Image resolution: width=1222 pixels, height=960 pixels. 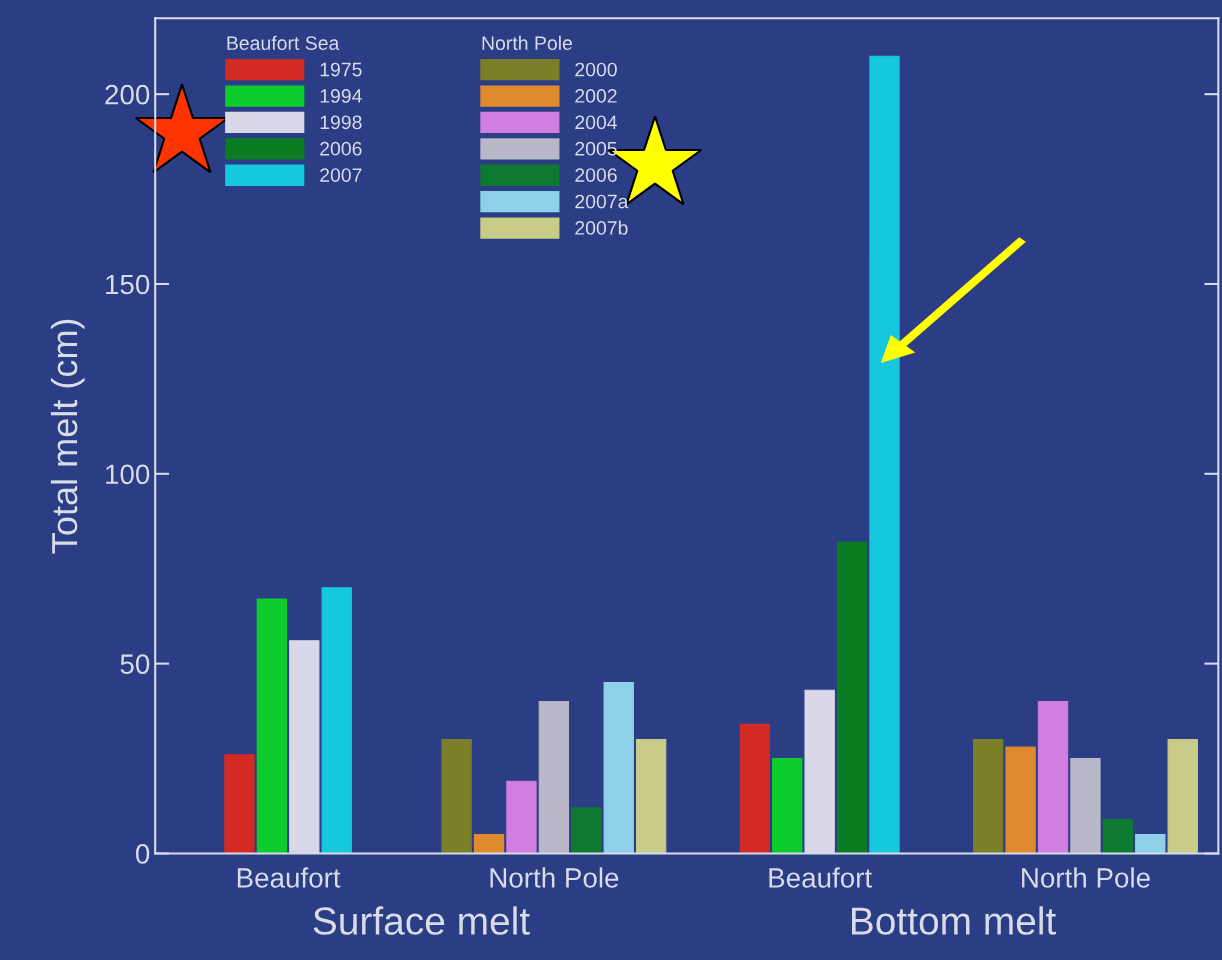 What do you see at coordinates (128, 474) in the screenshot?
I see `y-tick-label: 100` at bounding box center [128, 474].